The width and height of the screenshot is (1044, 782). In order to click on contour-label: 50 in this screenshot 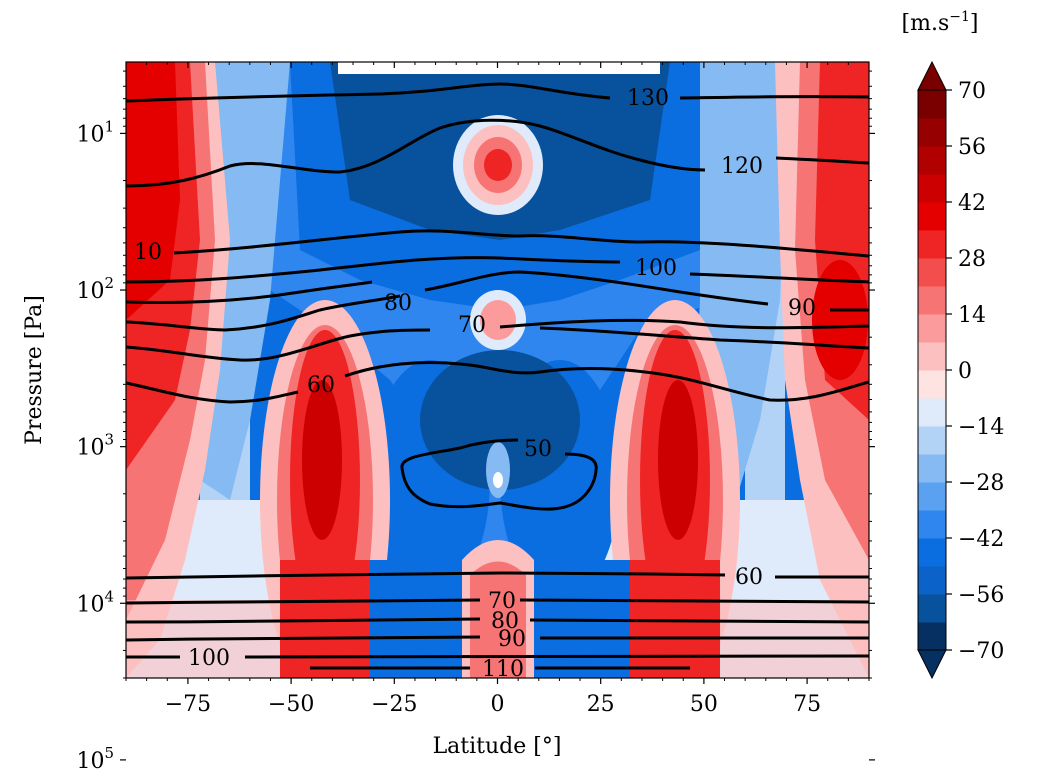, I will do `click(538, 449)`.